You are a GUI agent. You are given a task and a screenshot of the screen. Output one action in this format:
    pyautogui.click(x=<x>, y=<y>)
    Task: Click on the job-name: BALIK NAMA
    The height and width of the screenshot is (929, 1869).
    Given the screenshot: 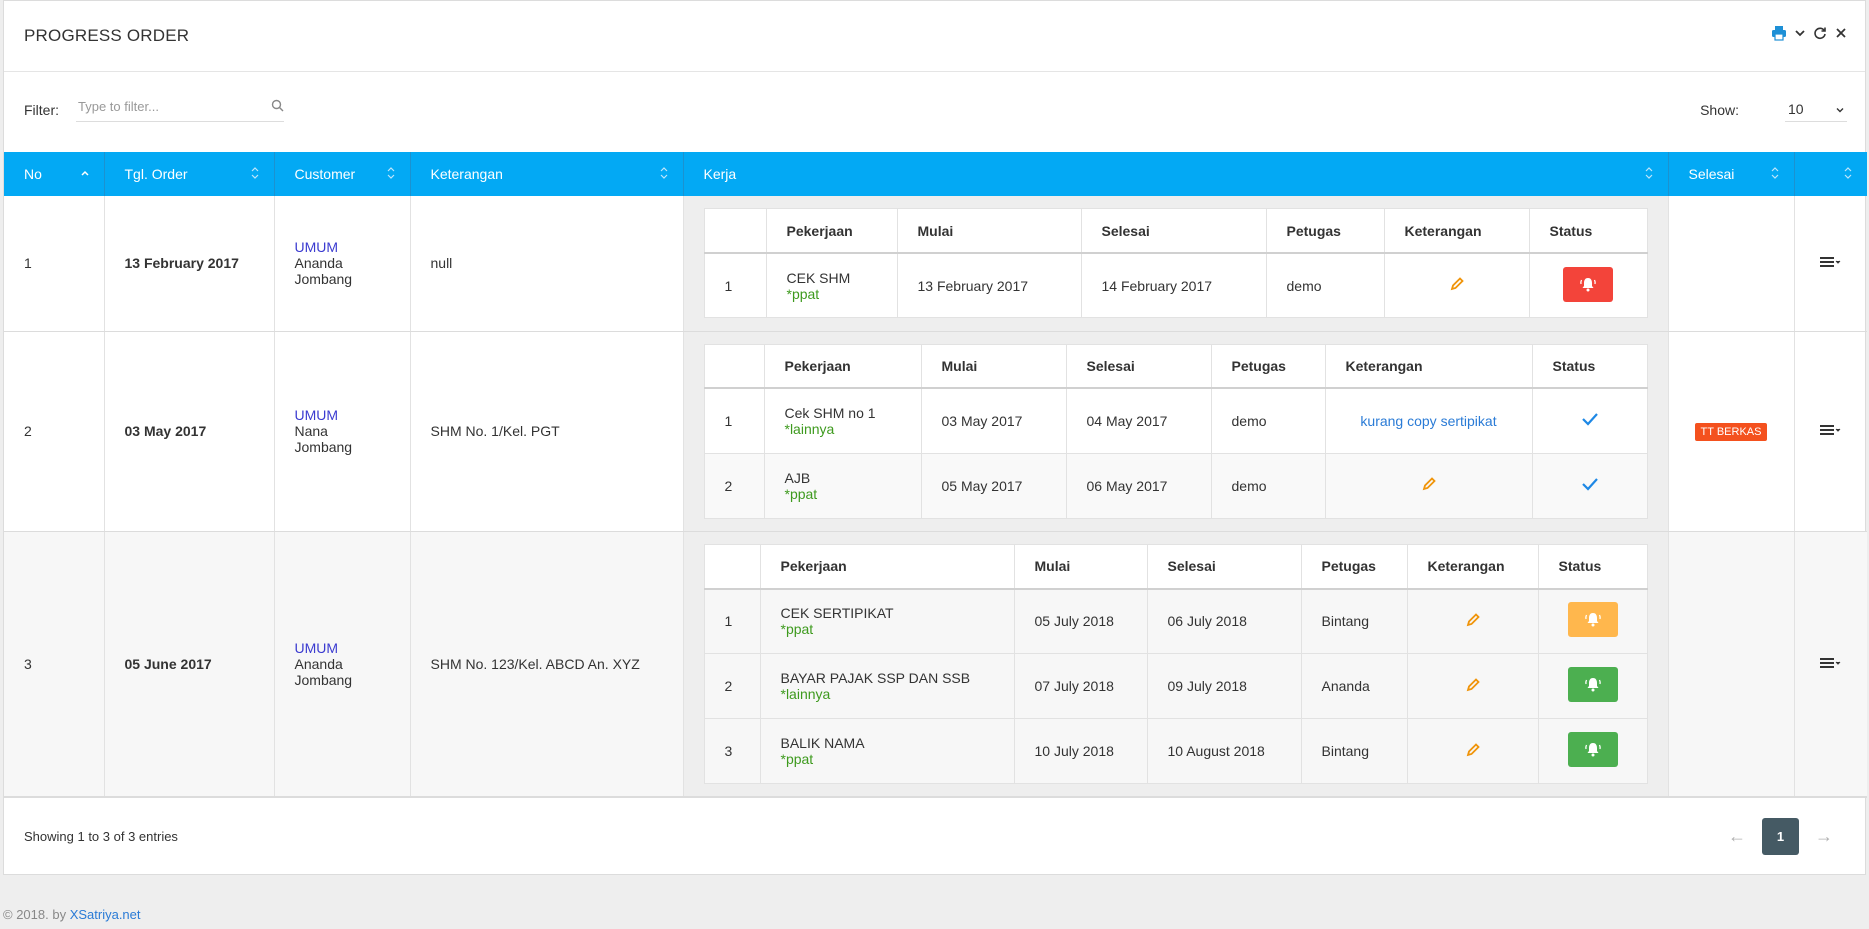 What is the action you would take?
    pyautogui.click(x=822, y=743)
    